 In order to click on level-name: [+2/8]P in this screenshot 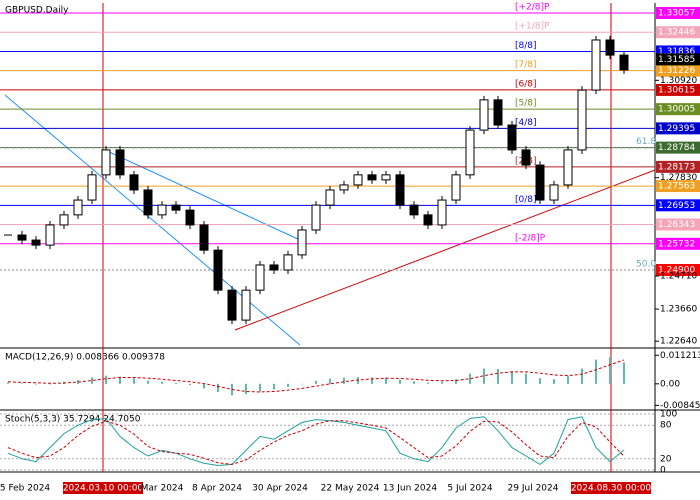, I will do `click(532, 7)`.